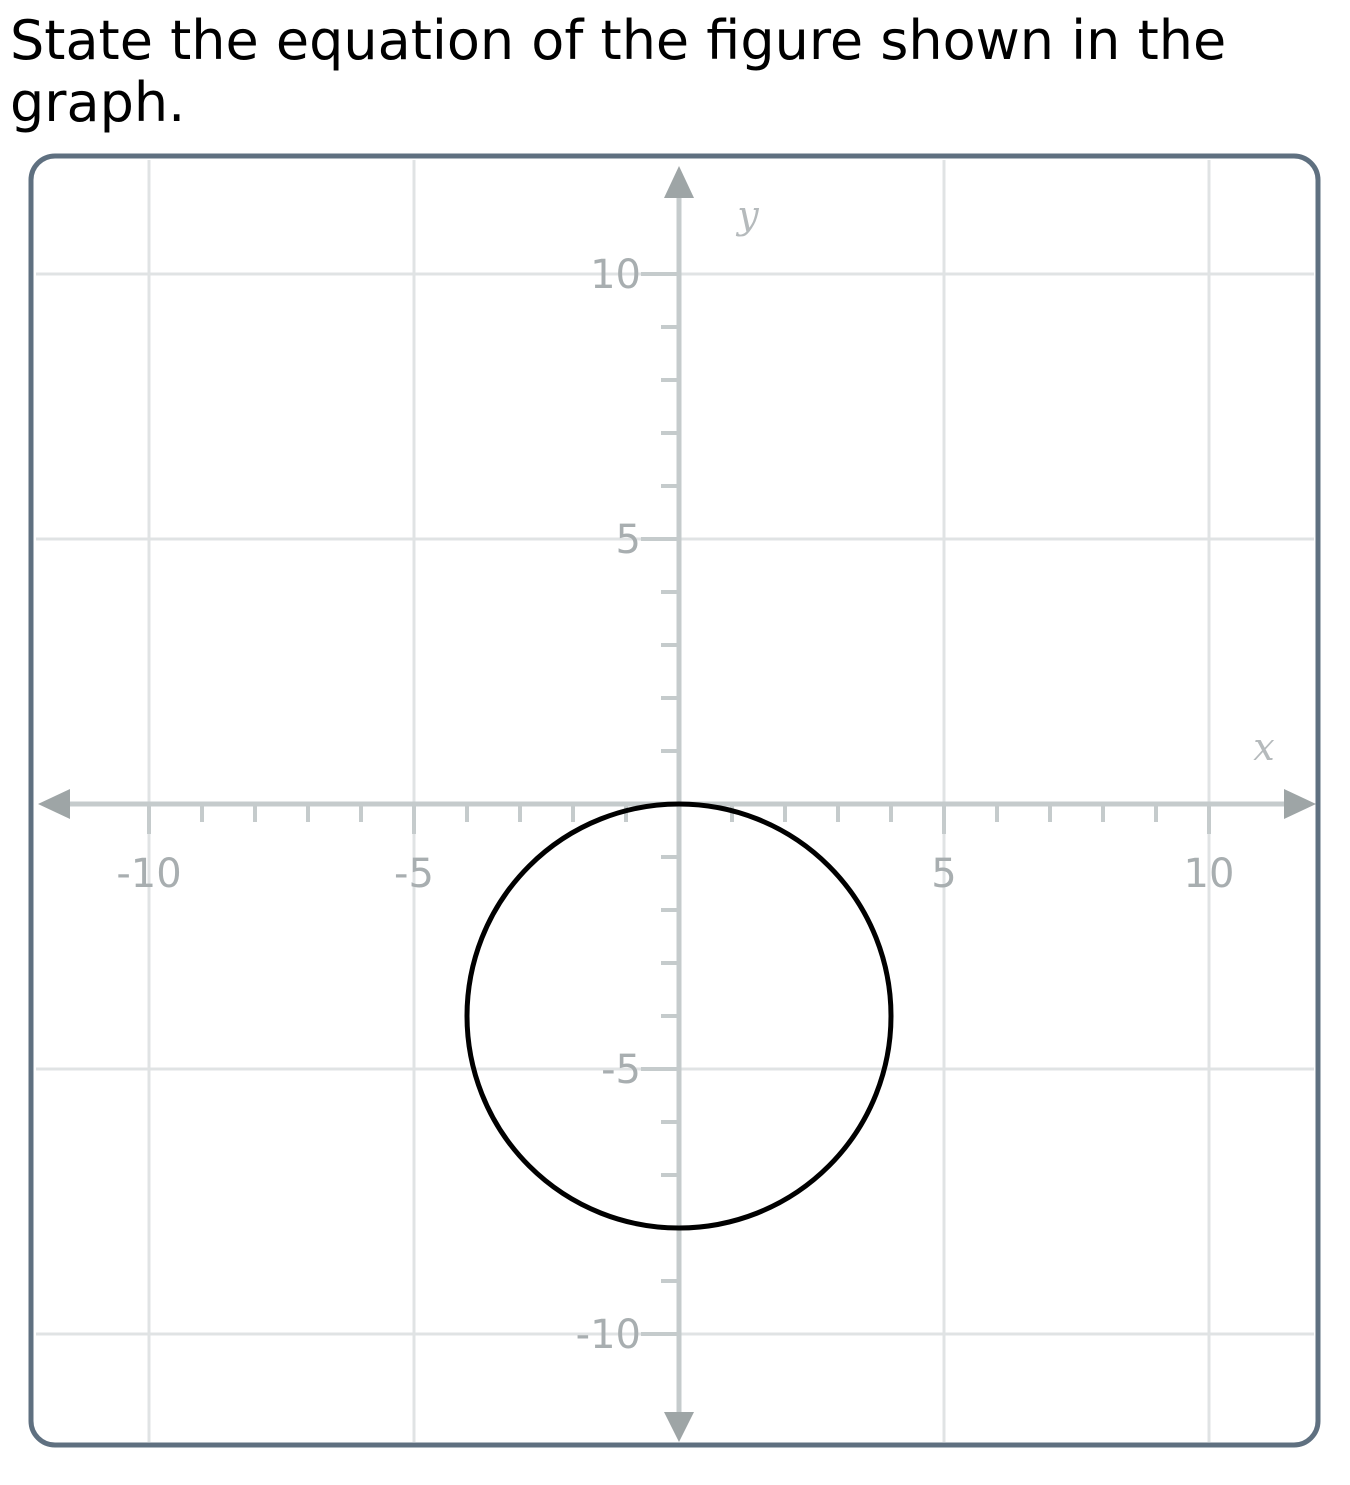 This screenshot has width=1350, height=1485. Describe the element at coordinates (414, 874) in the screenshot. I see `x-tick-label: -5` at that location.